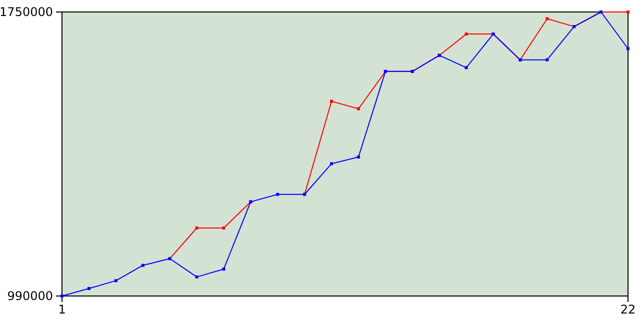  I want to click on y-tick-label: 1750000, so click(26, 11).